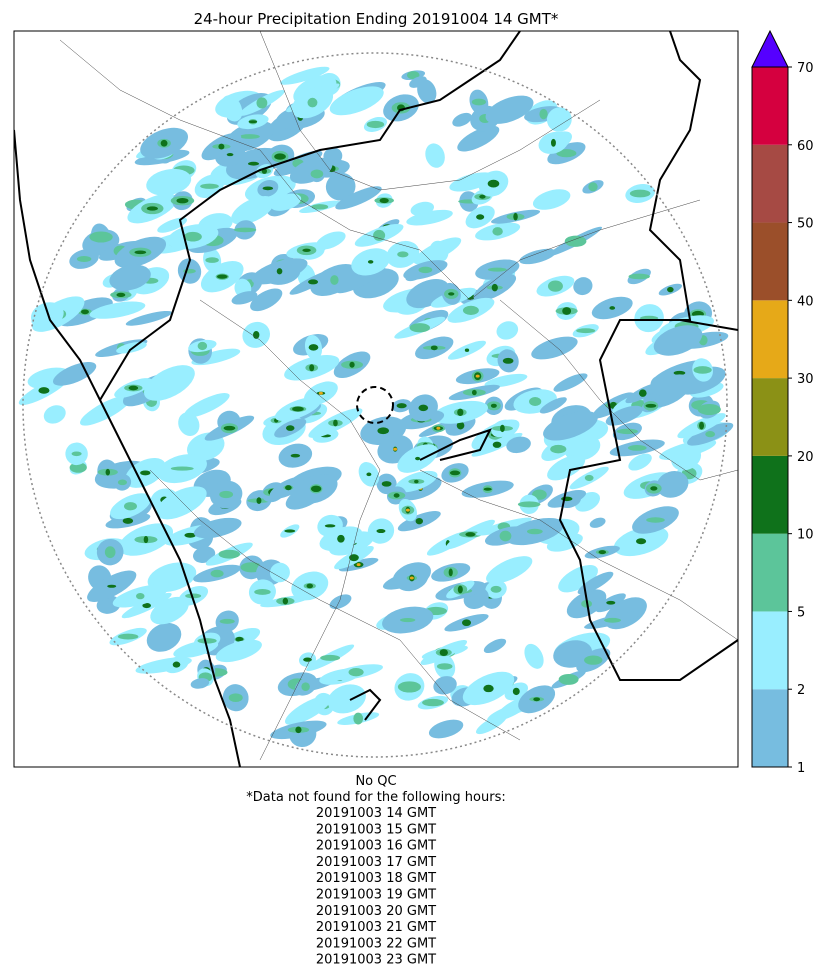 This screenshot has height=975, width=825. I want to click on missing-hour: 20191003 19 GMT, so click(376, 895).